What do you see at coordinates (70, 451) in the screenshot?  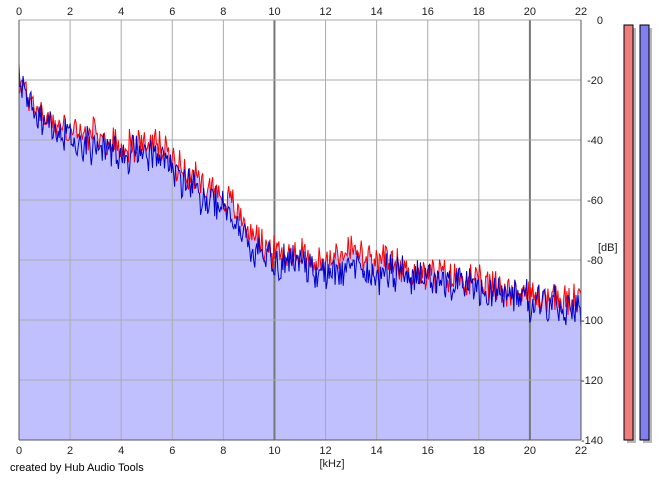 I see `x-tick-label-bottom: 2` at bounding box center [70, 451].